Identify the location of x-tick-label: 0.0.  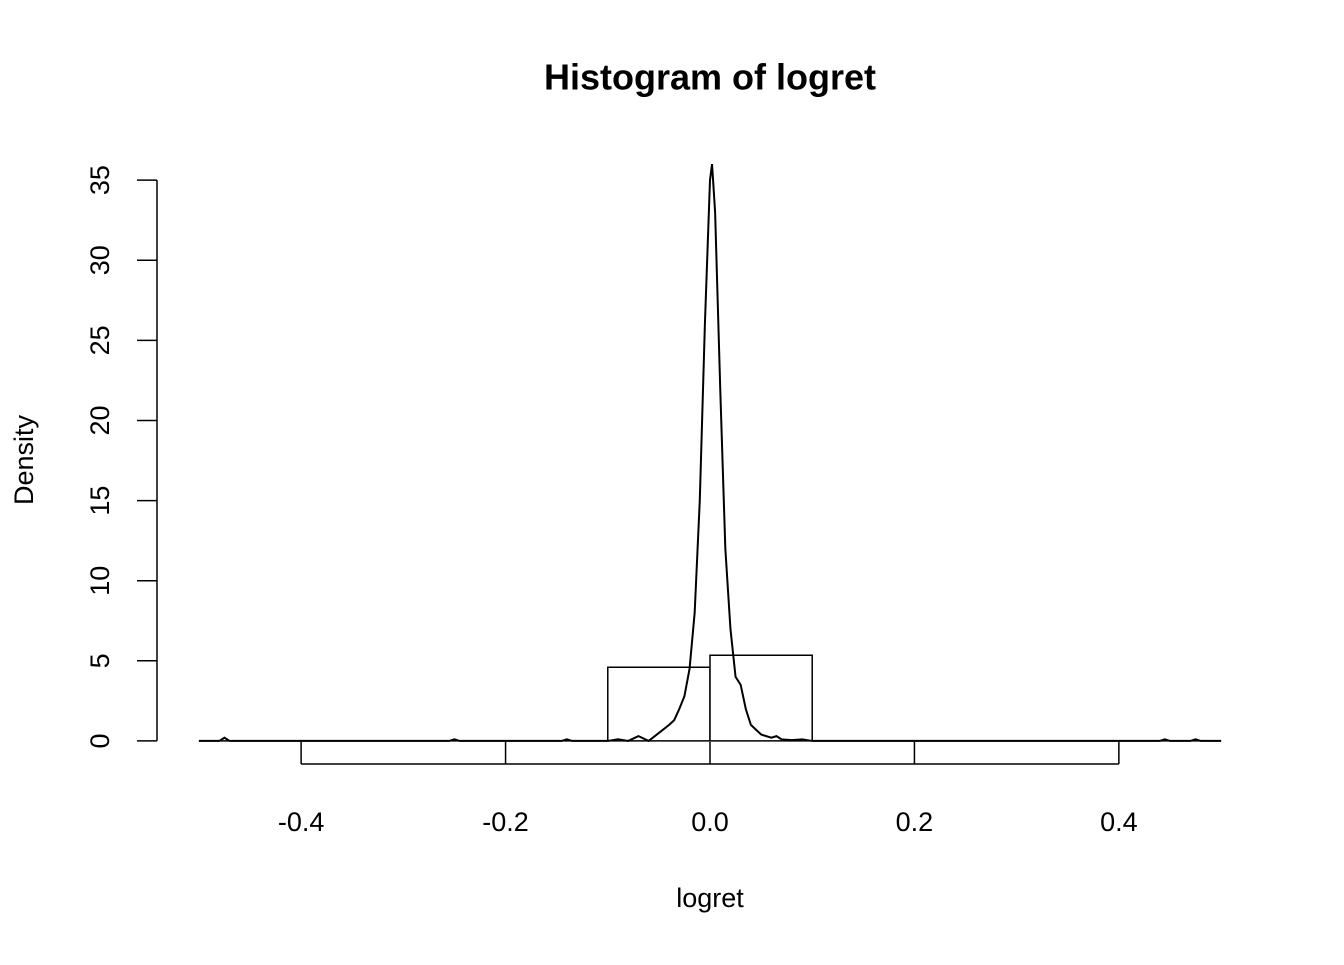
(710, 822).